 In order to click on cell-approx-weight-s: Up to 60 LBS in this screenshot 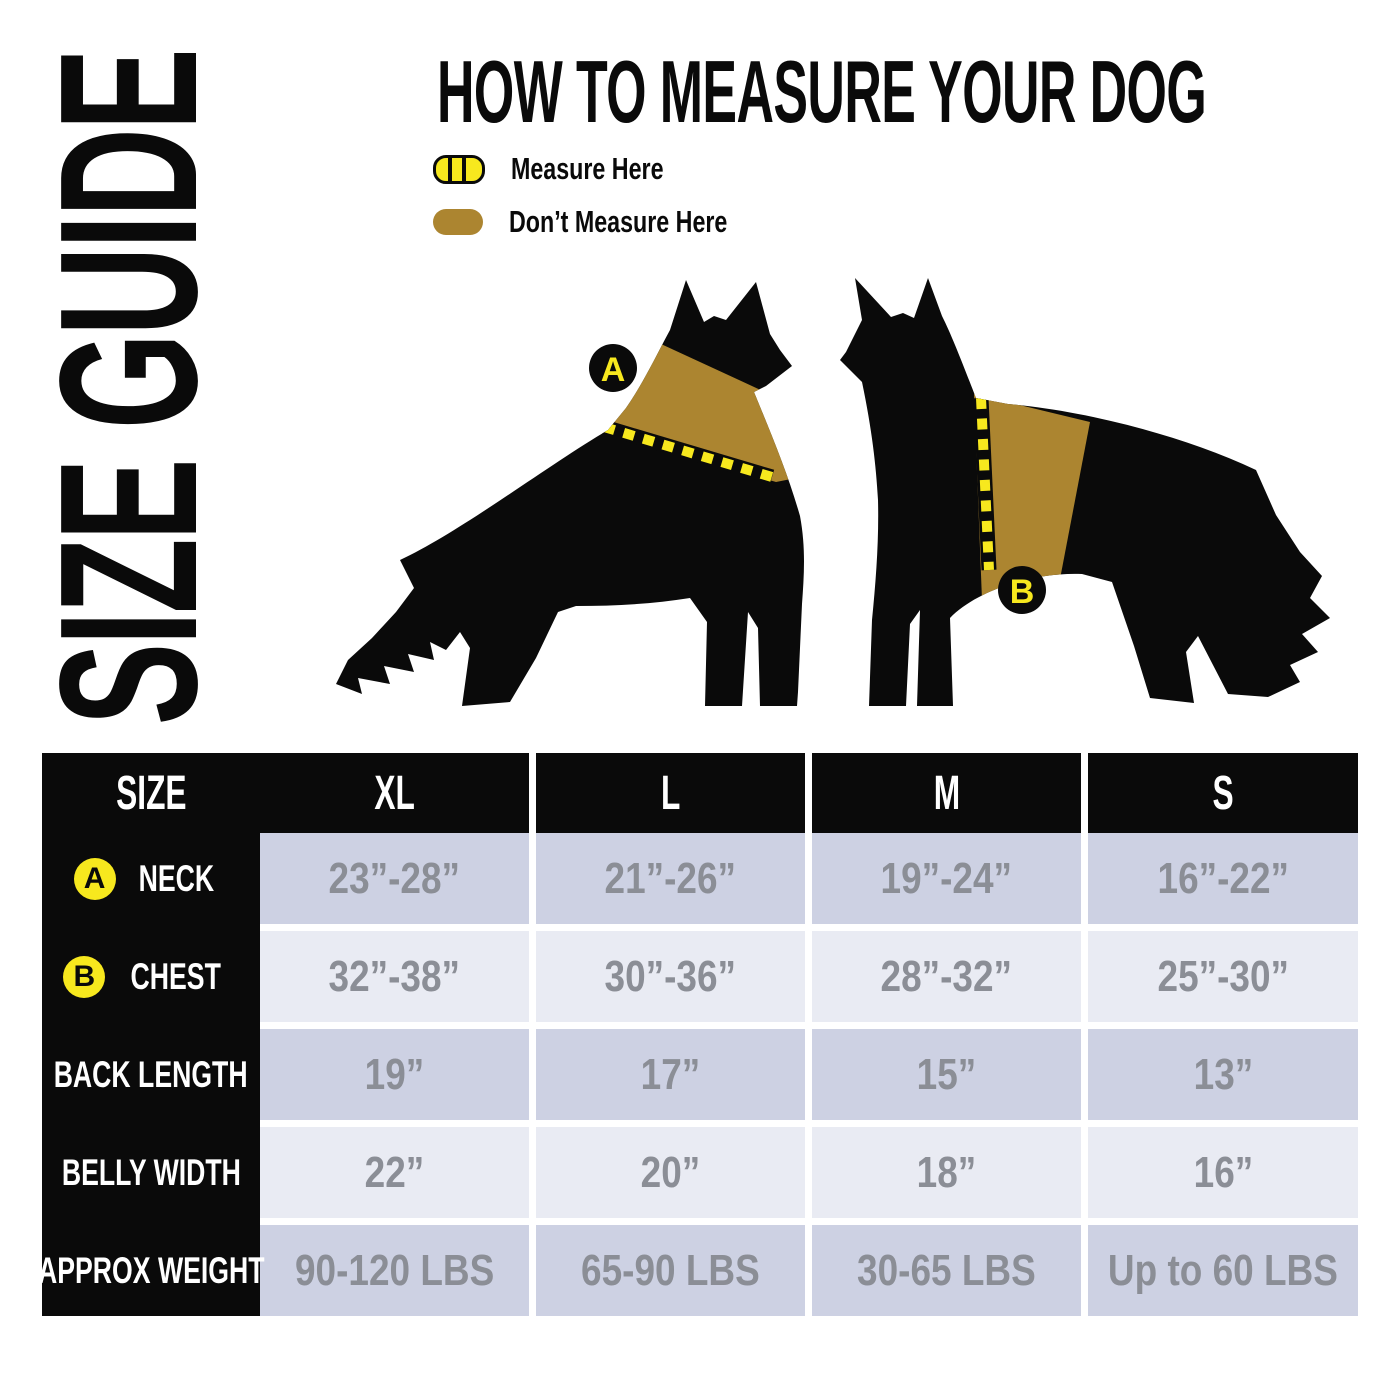, I will do `click(1223, 1270)`.